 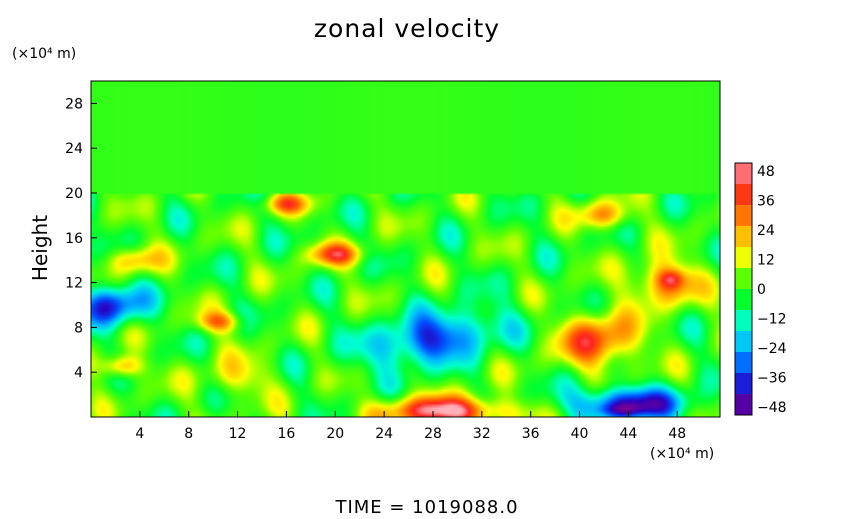 I want to click on x-tick-label: 28, so click(x=433, y=434).